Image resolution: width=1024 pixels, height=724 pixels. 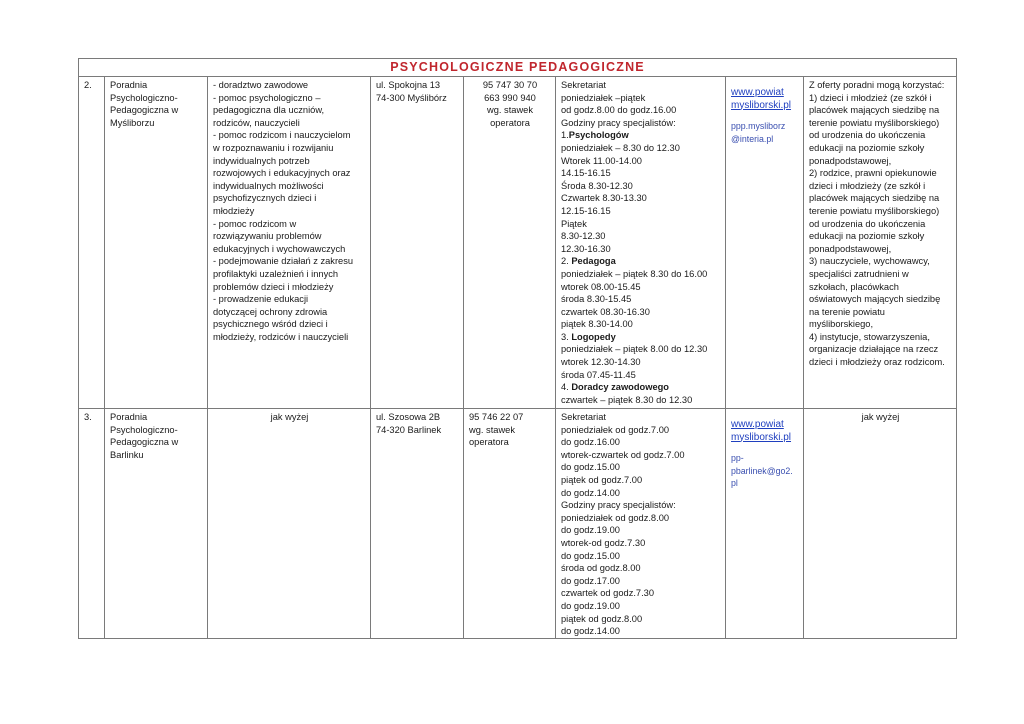 I want to click on hours-line: wtorek 12.30-14.30, so click(x=641, y=362).